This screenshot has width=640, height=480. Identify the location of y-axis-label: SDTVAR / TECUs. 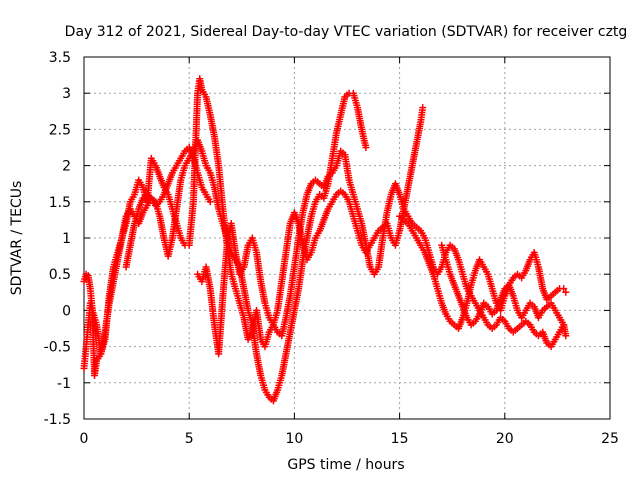
(17, 238).